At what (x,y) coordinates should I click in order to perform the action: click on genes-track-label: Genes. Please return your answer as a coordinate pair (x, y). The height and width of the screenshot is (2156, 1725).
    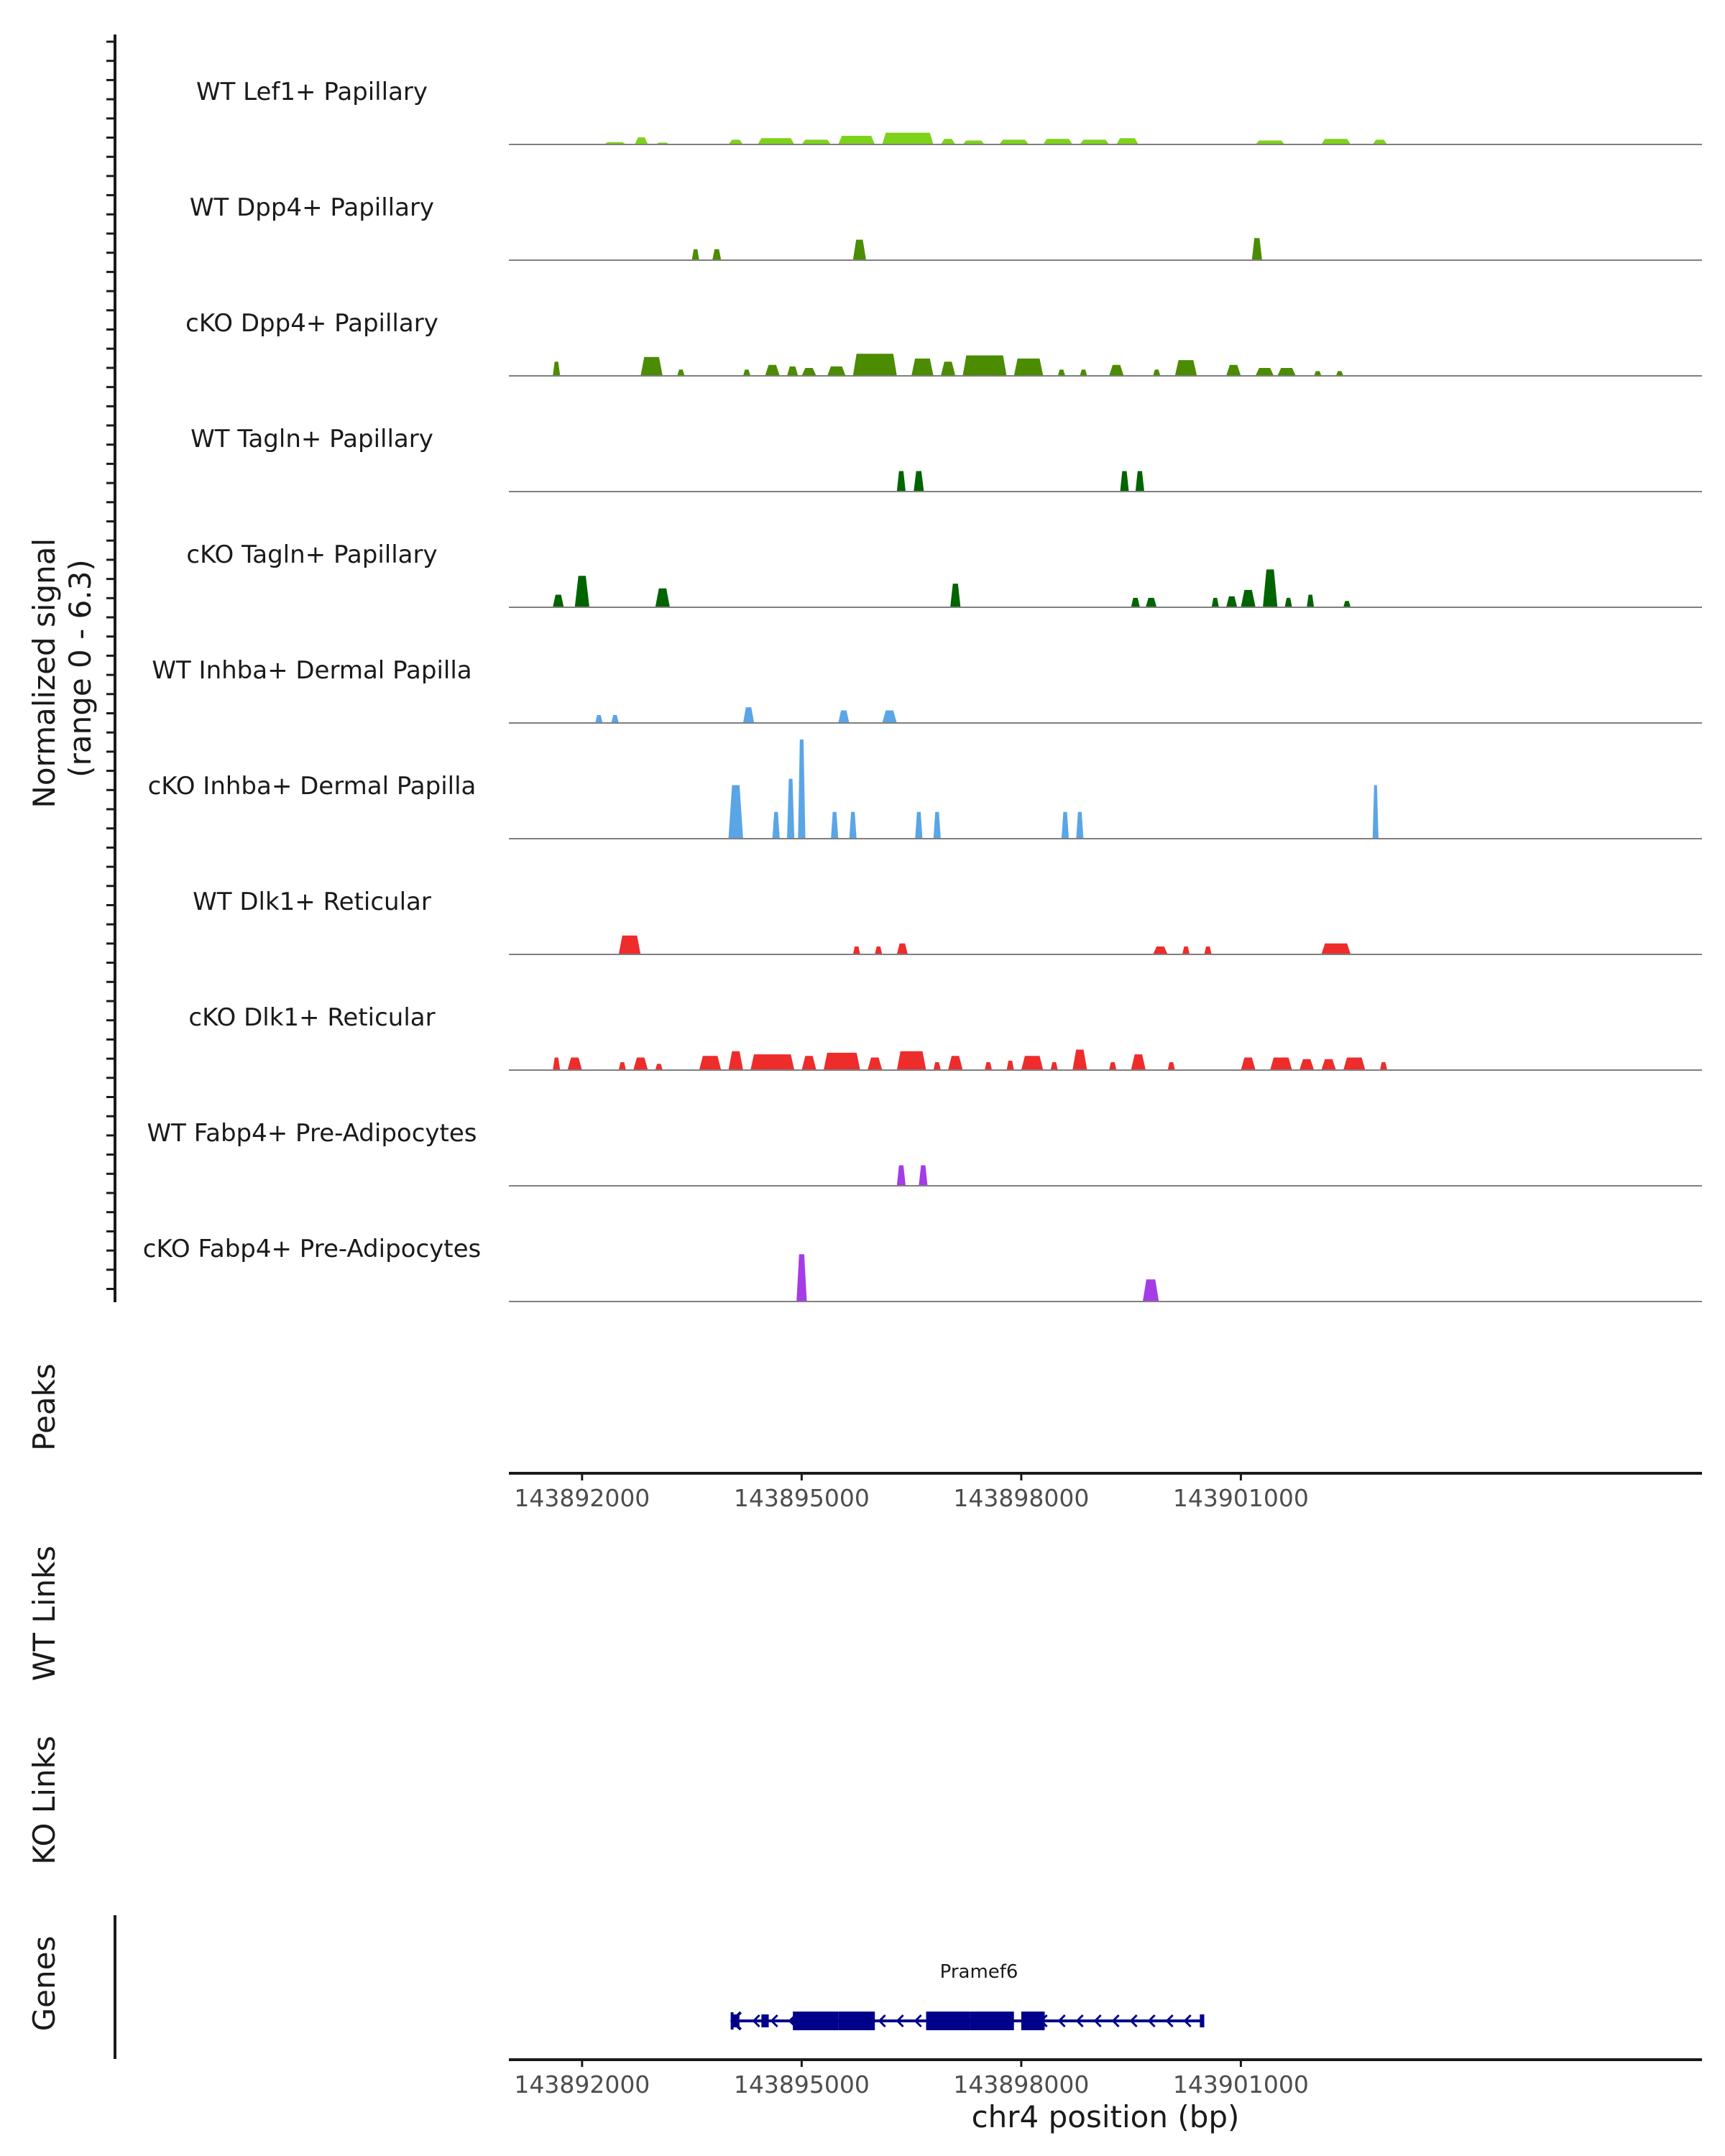
    Looking at the image, I should click on (44, 1984).